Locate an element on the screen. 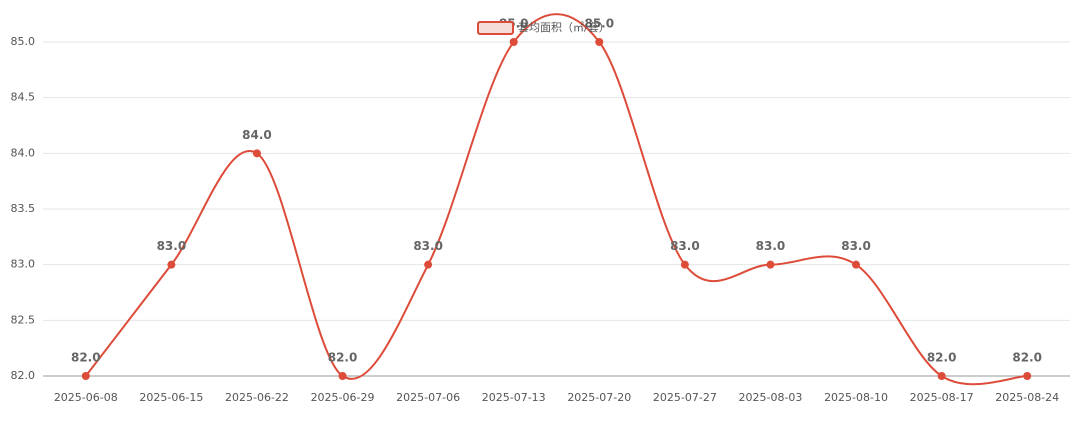 Image resolution: width=1080 pixels, height=430 pixels. y-tick-label: 83.0 is located at coordinates (23, 264).